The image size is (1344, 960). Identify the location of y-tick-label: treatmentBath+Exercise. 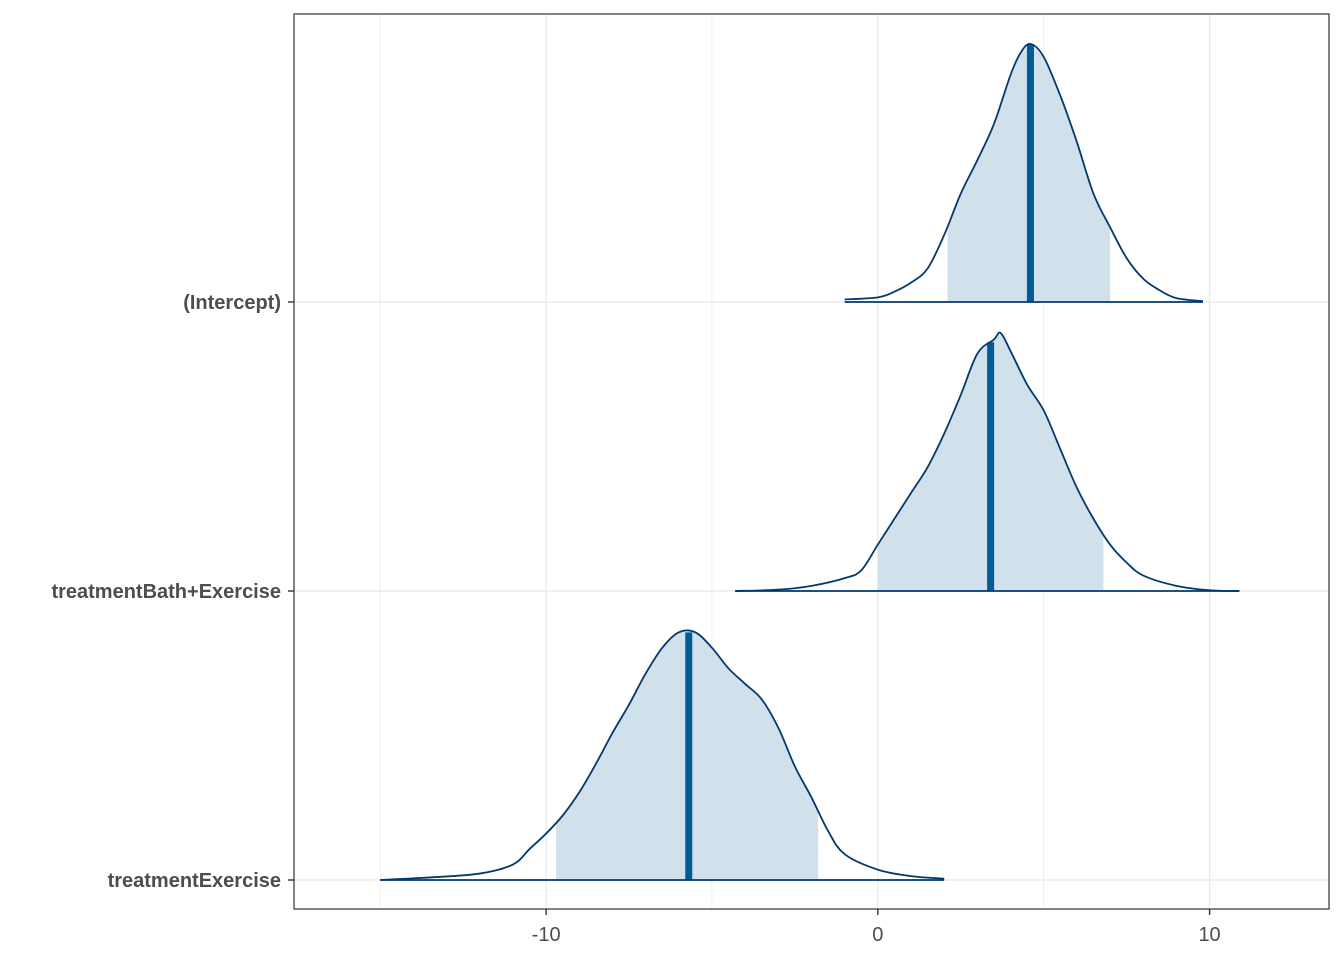
(166, 592).